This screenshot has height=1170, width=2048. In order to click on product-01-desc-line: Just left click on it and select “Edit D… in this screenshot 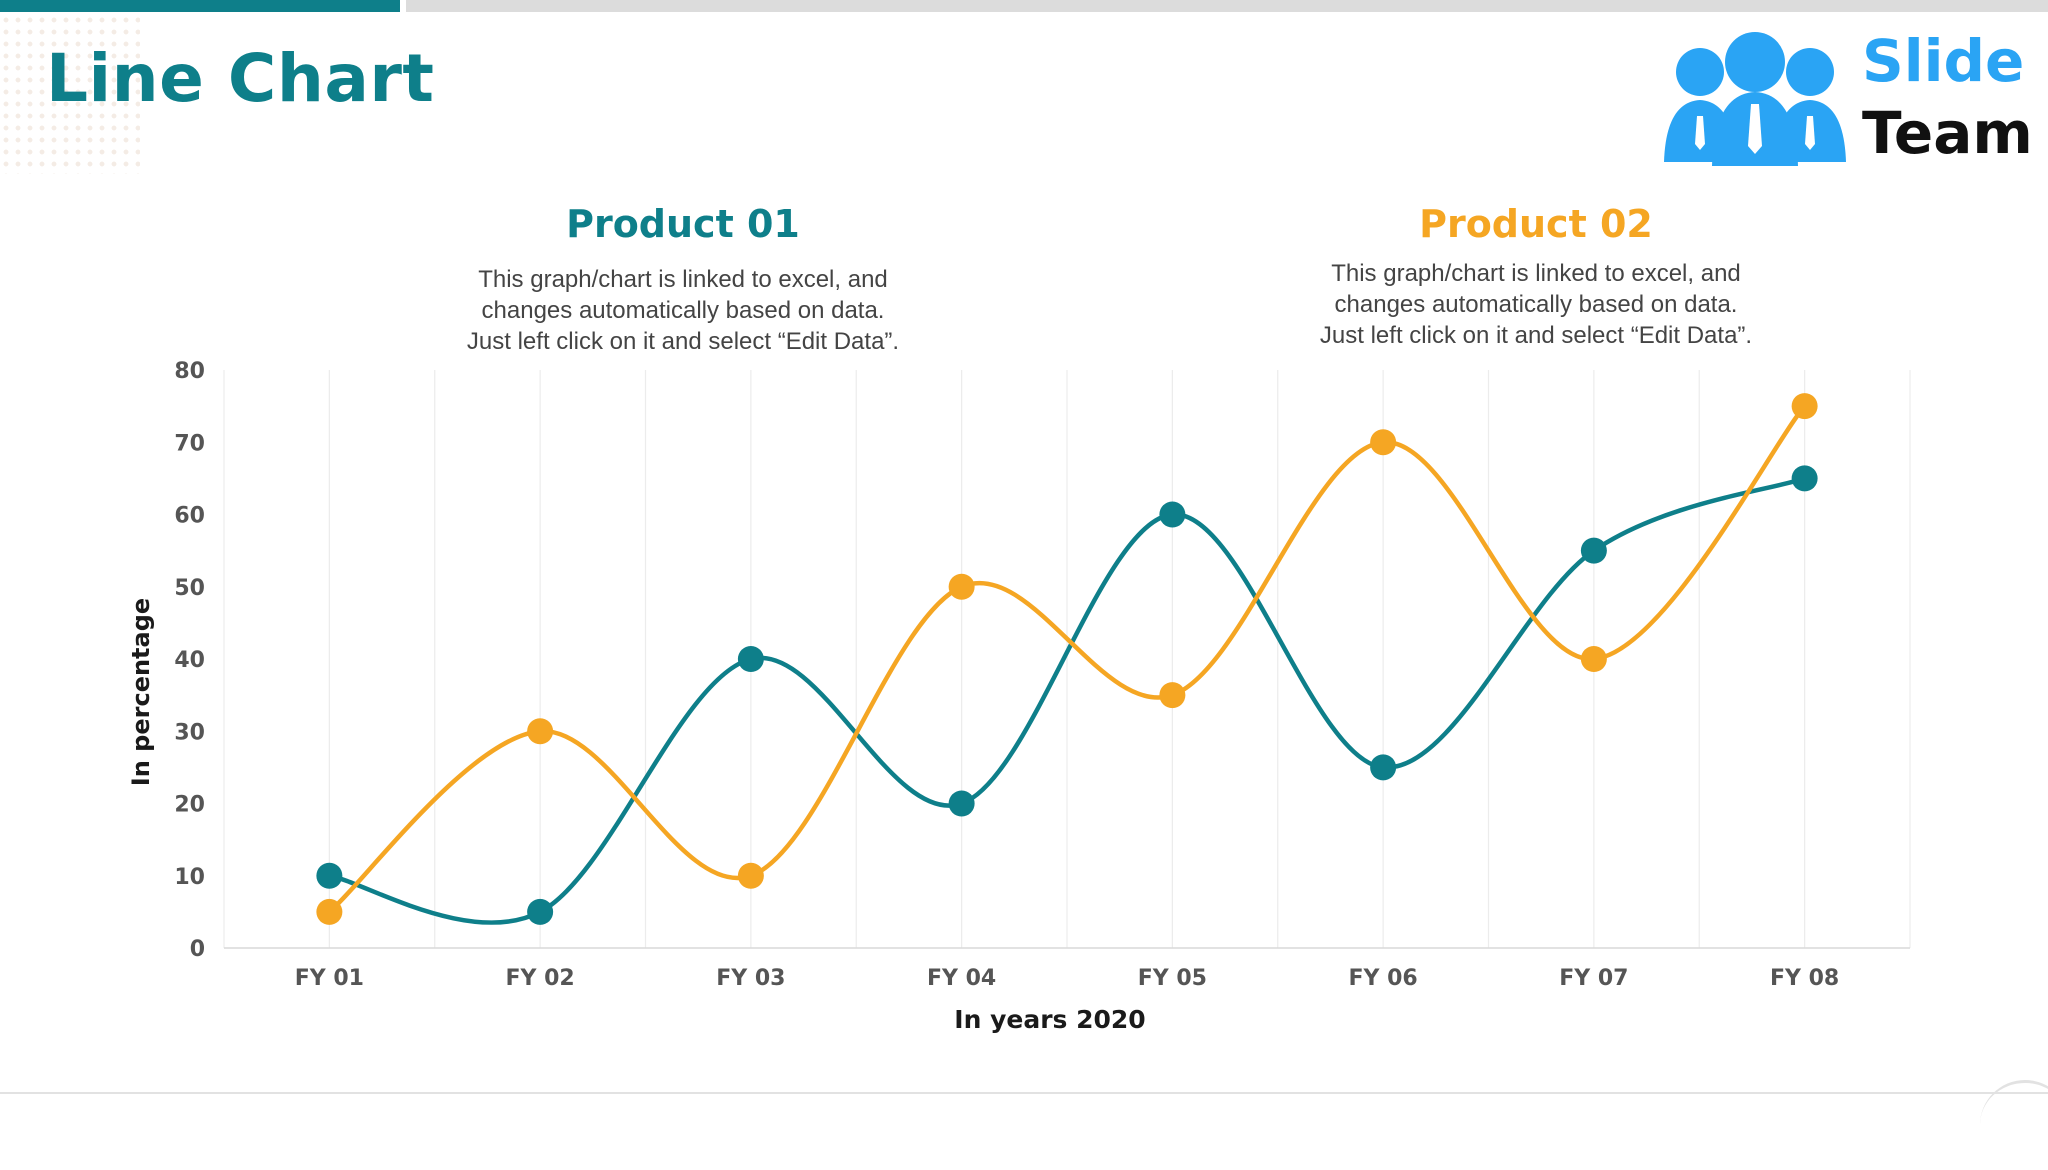, I will do `click(683, 341)`.